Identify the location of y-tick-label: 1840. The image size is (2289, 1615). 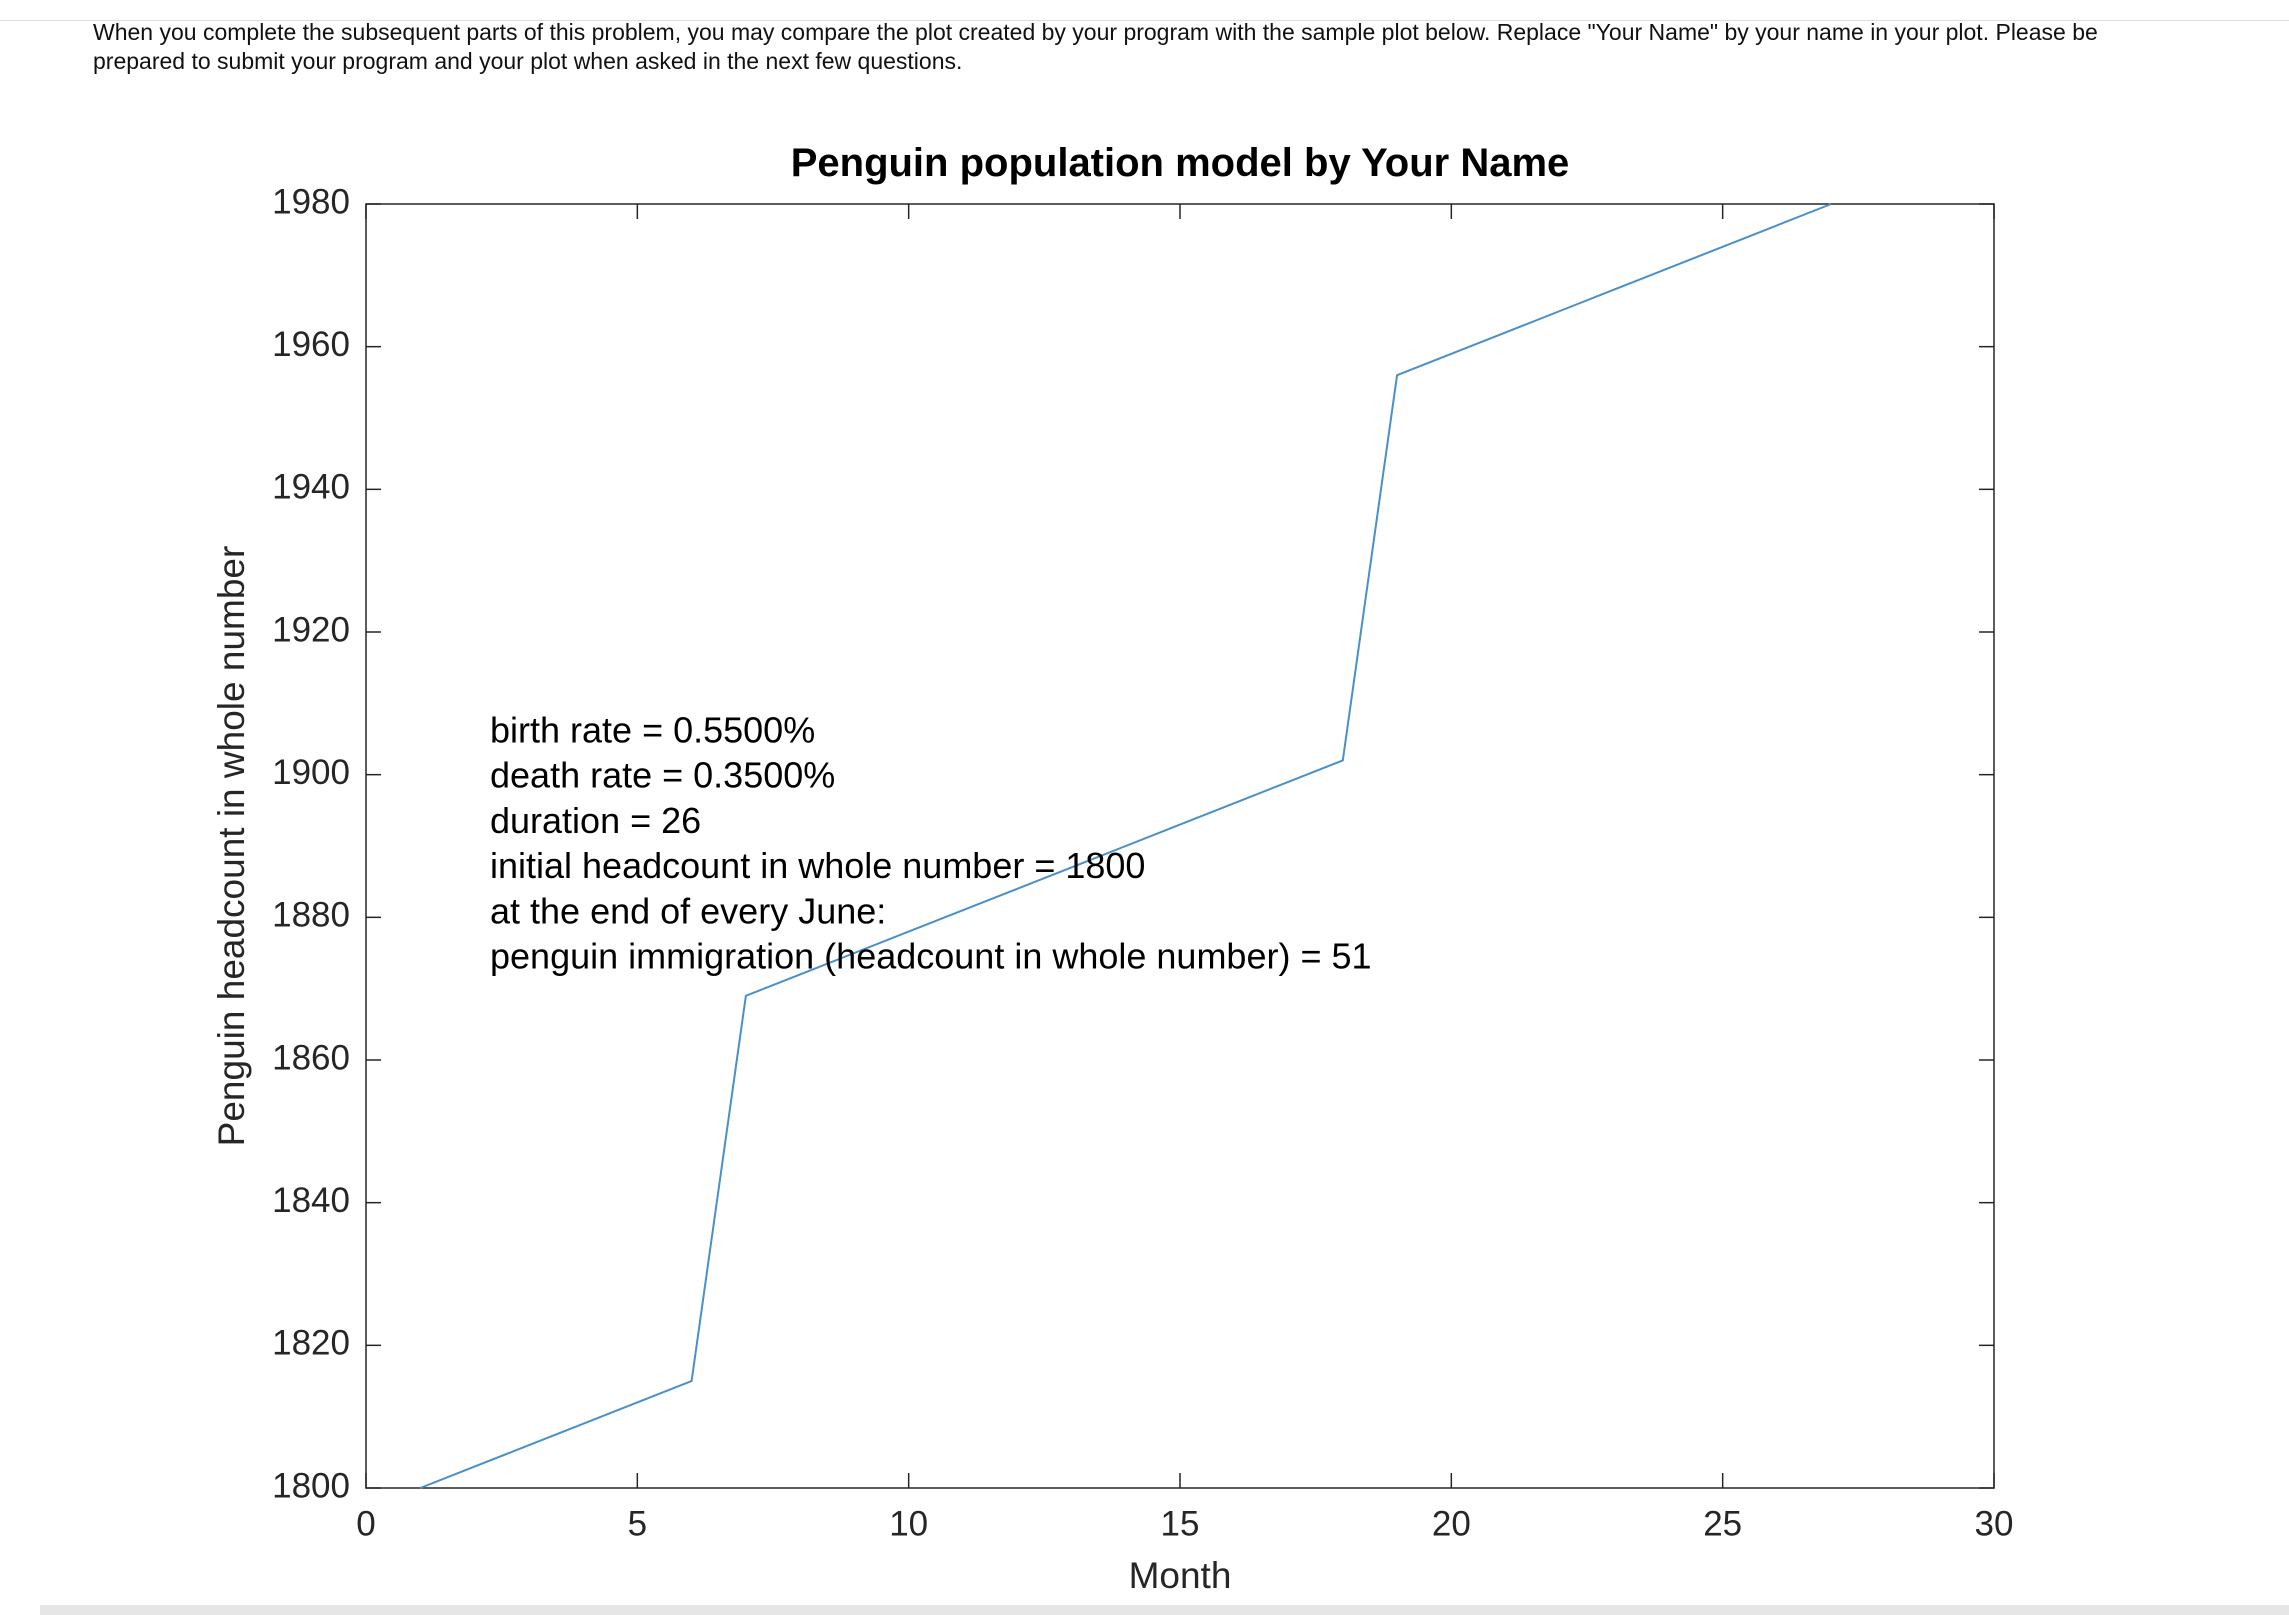
(311, 1200).